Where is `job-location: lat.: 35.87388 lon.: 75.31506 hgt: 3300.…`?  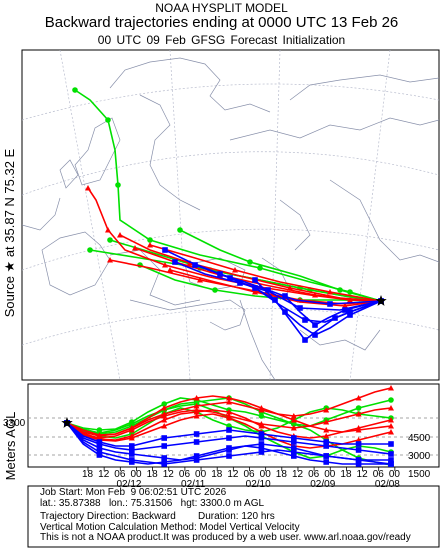 job-location: lat.: 35.87388 lon.: 75.31506 hgt: 3300.… is located at coordinates (152, 503).